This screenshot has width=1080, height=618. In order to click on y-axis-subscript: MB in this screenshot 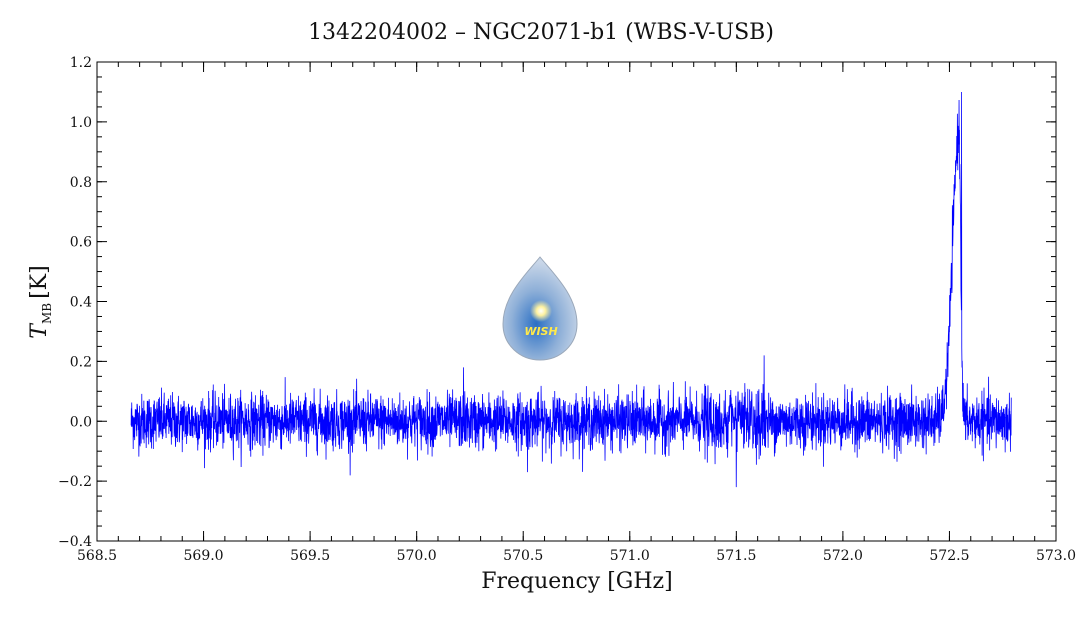, I will do `click(47, 313)`.